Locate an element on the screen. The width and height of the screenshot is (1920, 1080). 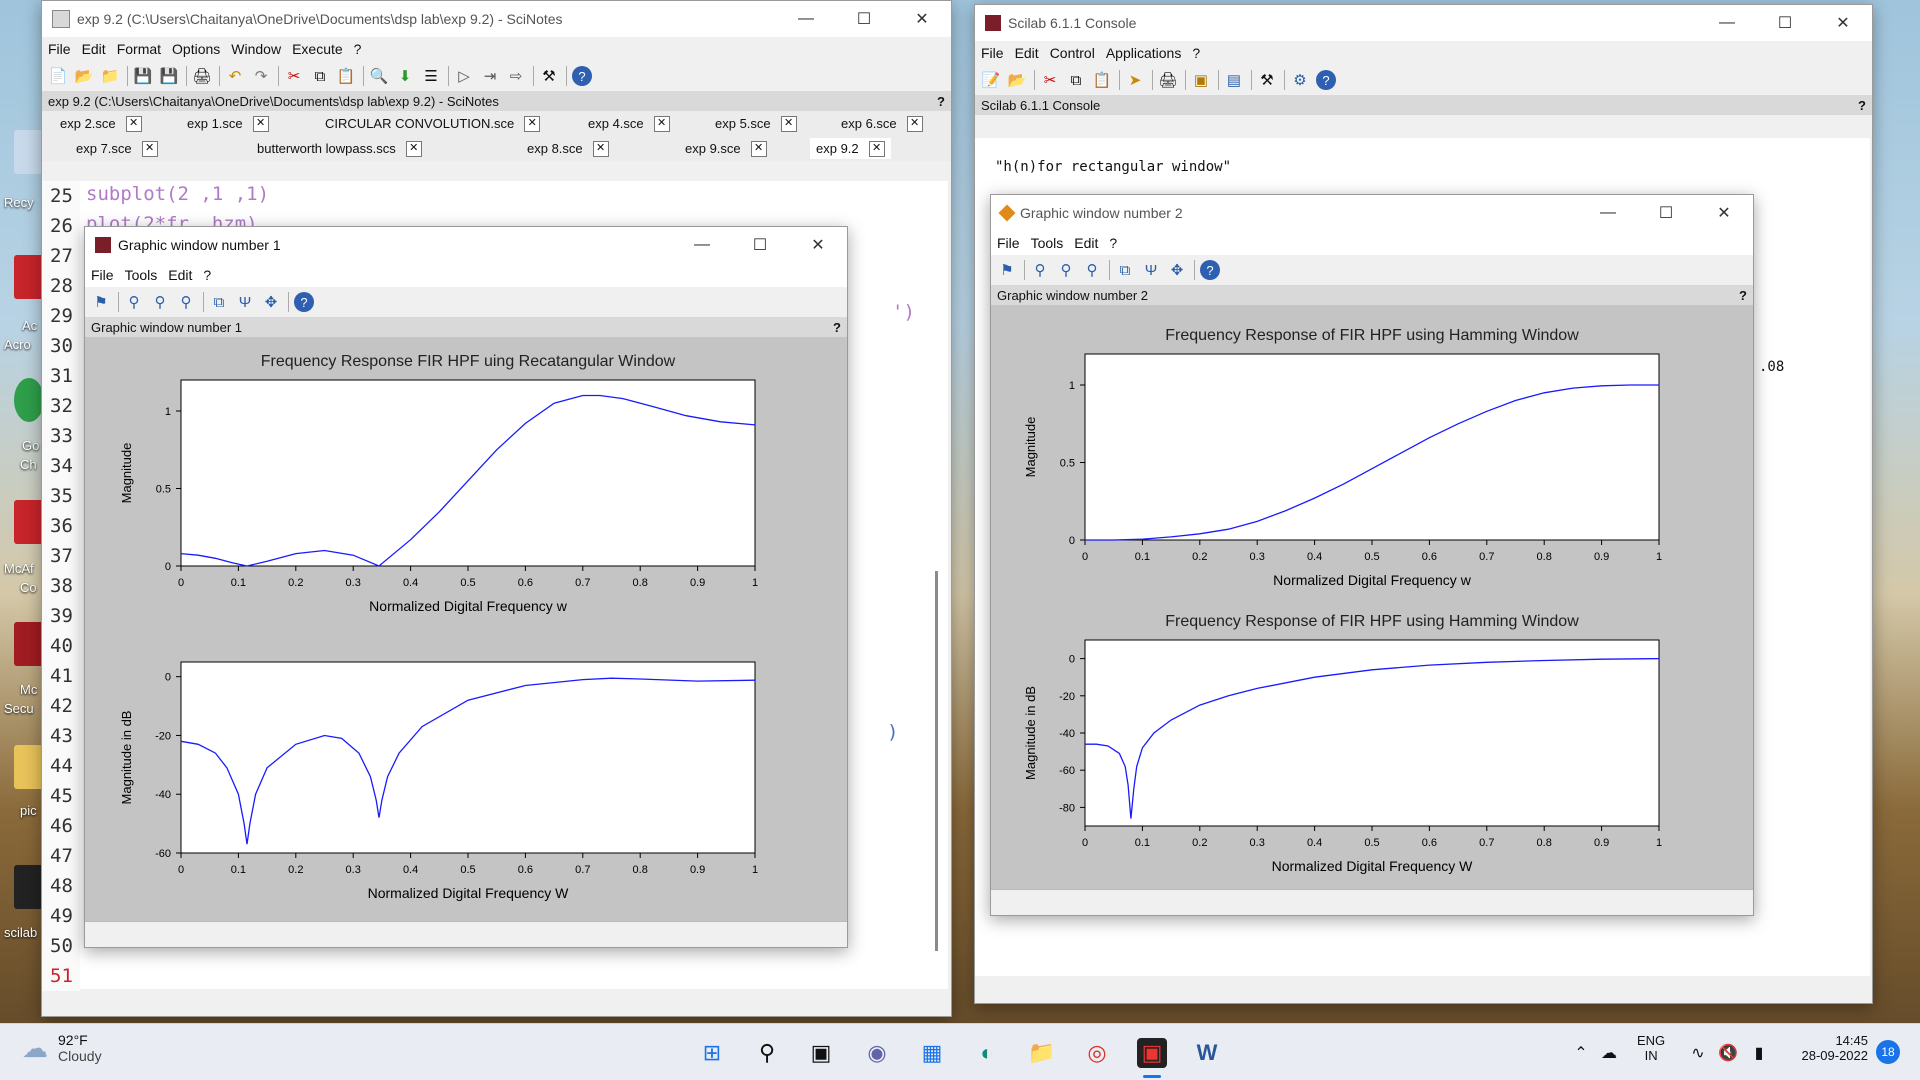
copy-icon: ⧉ is located at coordinates (1076, 80).